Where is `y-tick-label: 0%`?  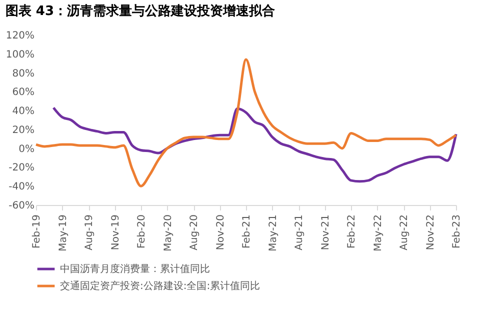
y-tick-label: 0% is located at coordinates (26, 149).